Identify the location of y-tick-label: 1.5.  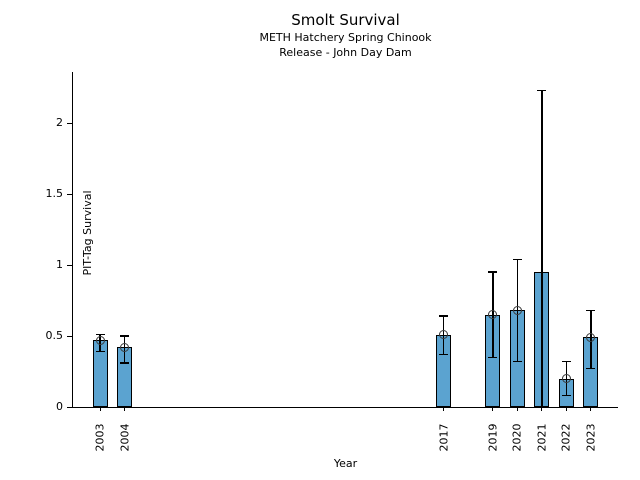
(54, 194).